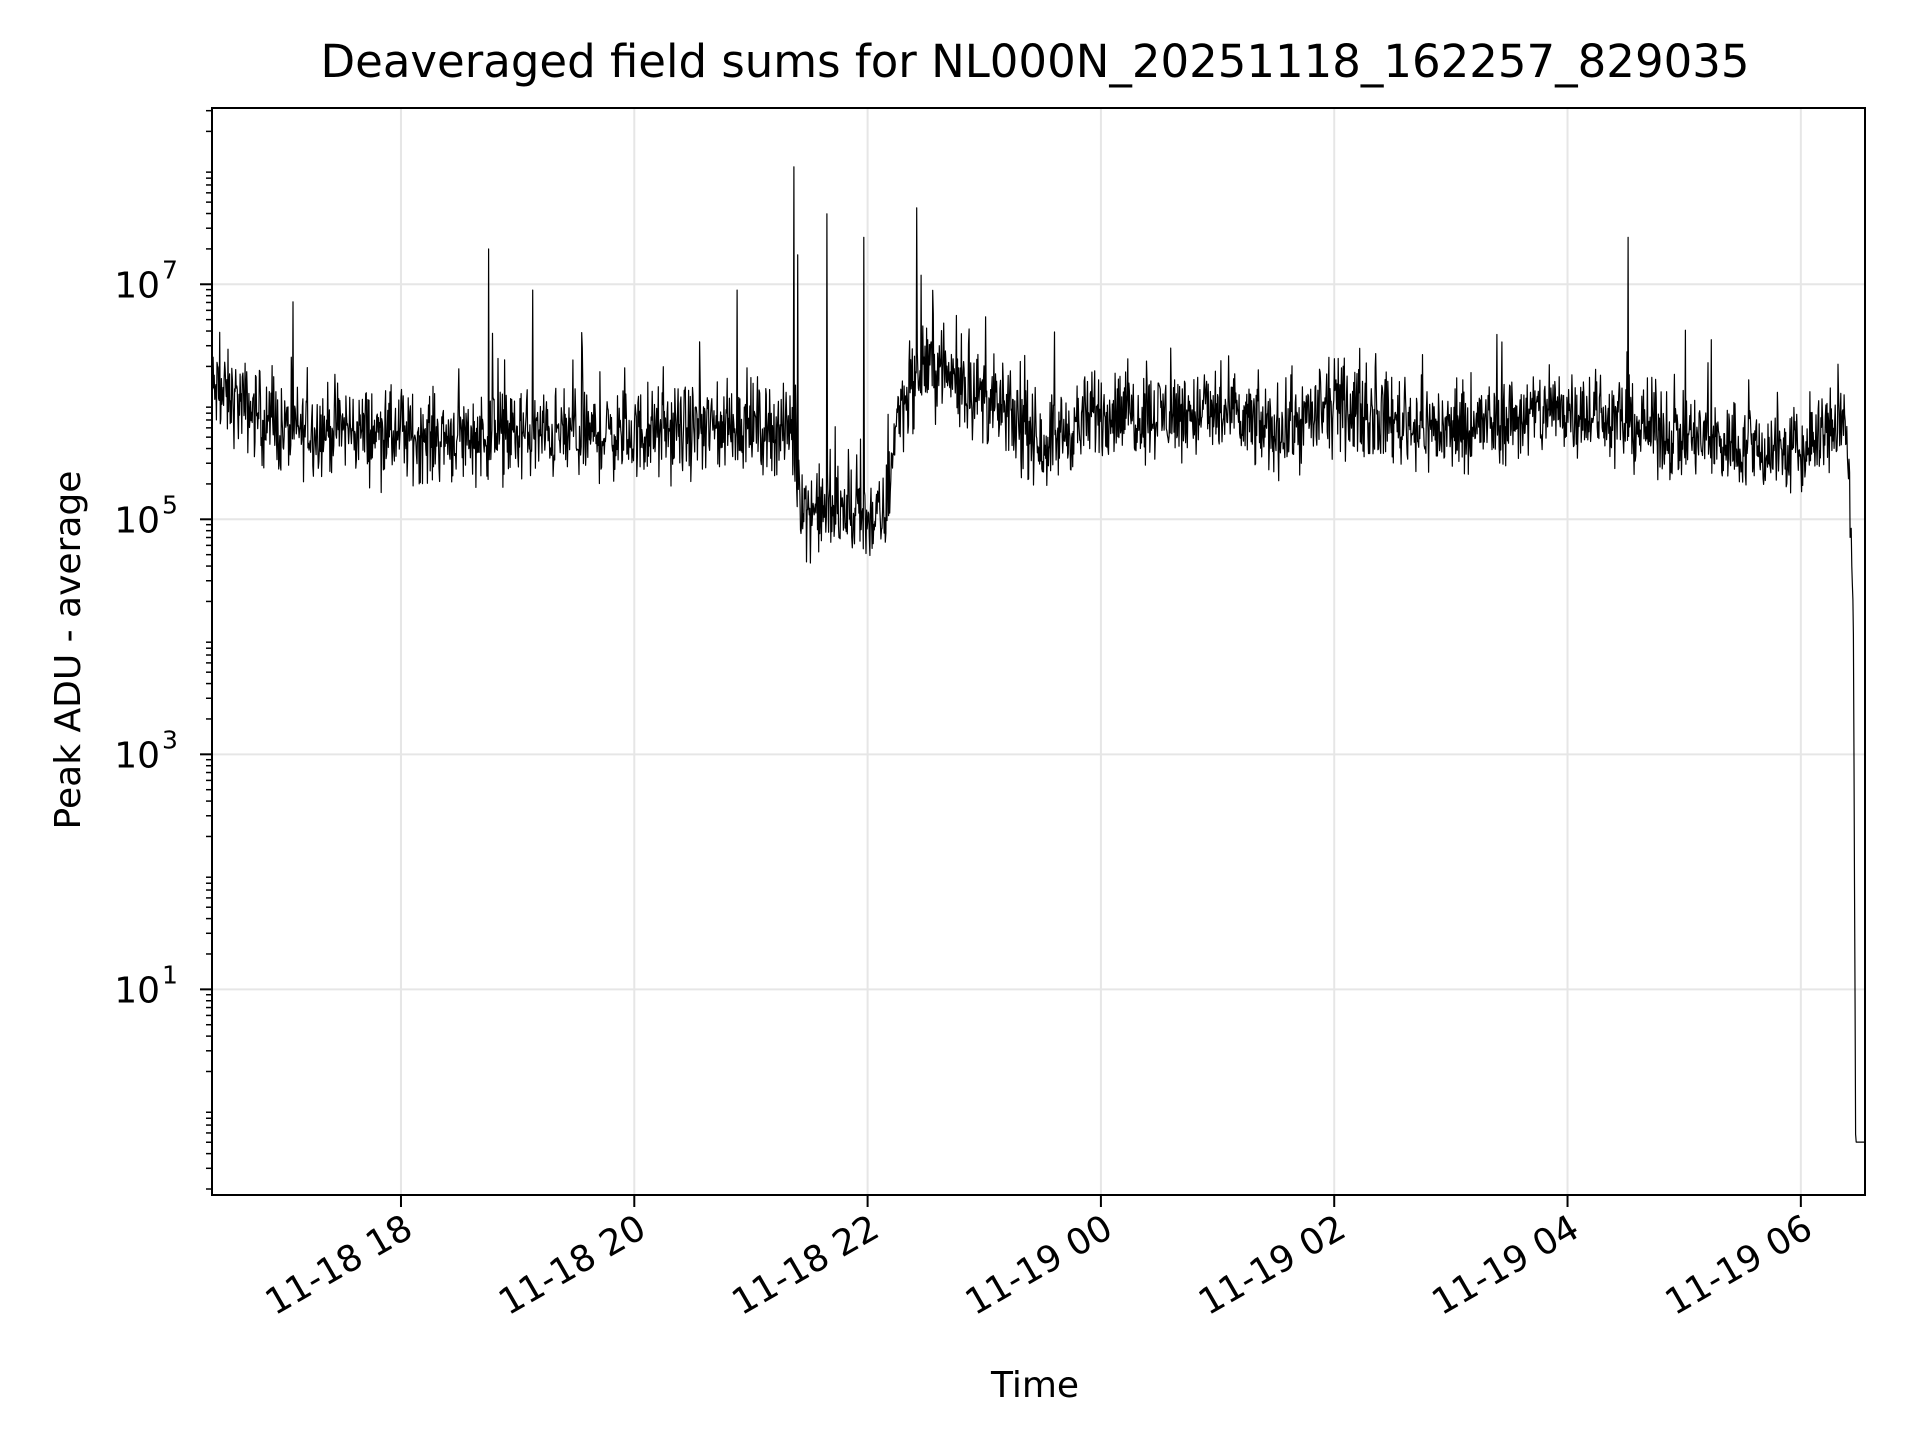 The width and height of the screenshot is (1920, 1440). What do you see at coordinates (68, 650) in the screenshot?
I see `y-axis-label: Peak ADU - average` at bounding box center [68, 650].